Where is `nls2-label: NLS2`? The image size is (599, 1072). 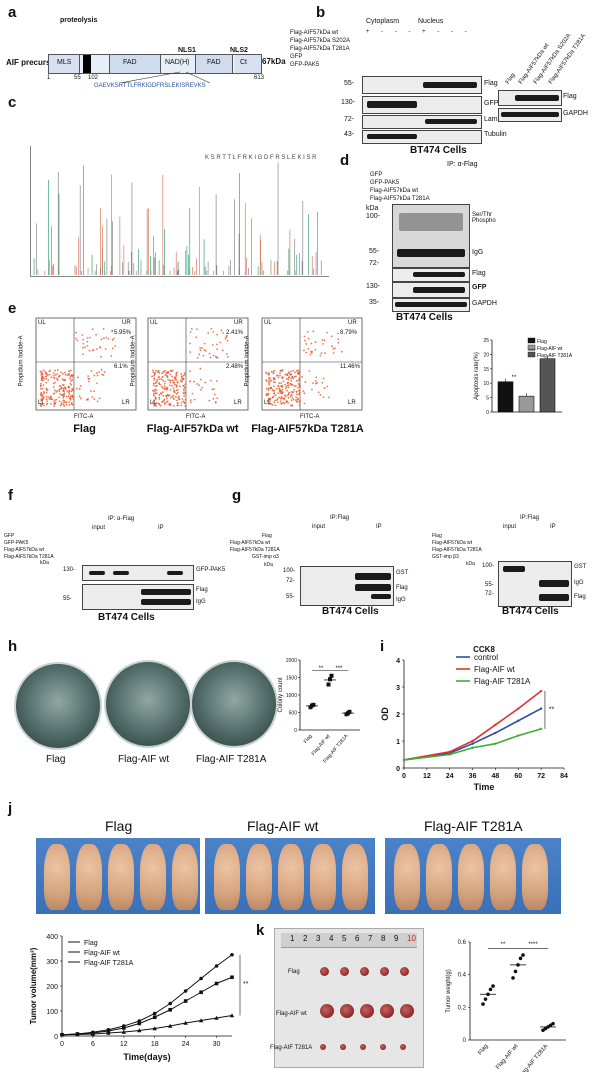 nls2-label: NLS2 is located at coordinates (239, 50).